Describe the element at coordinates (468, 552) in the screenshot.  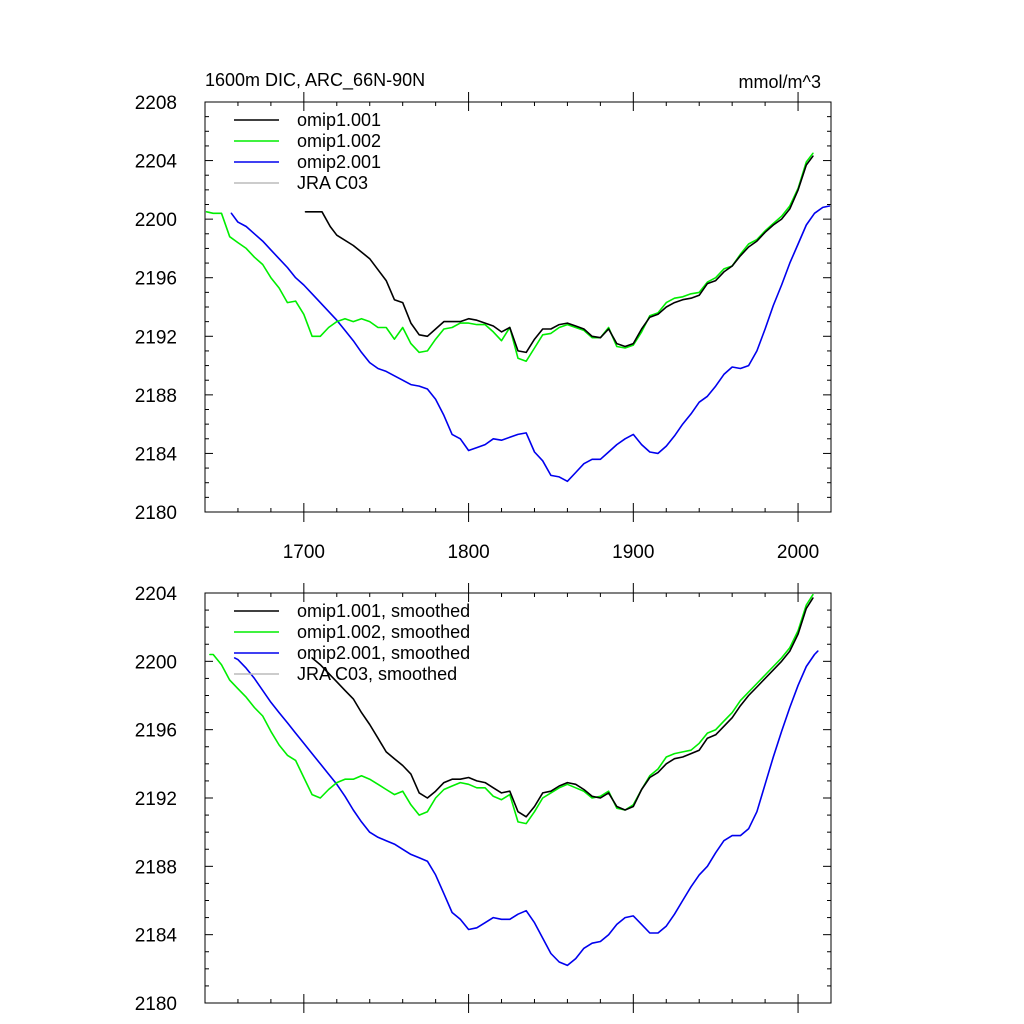
I see `x-tick-label: 1800` at that location.